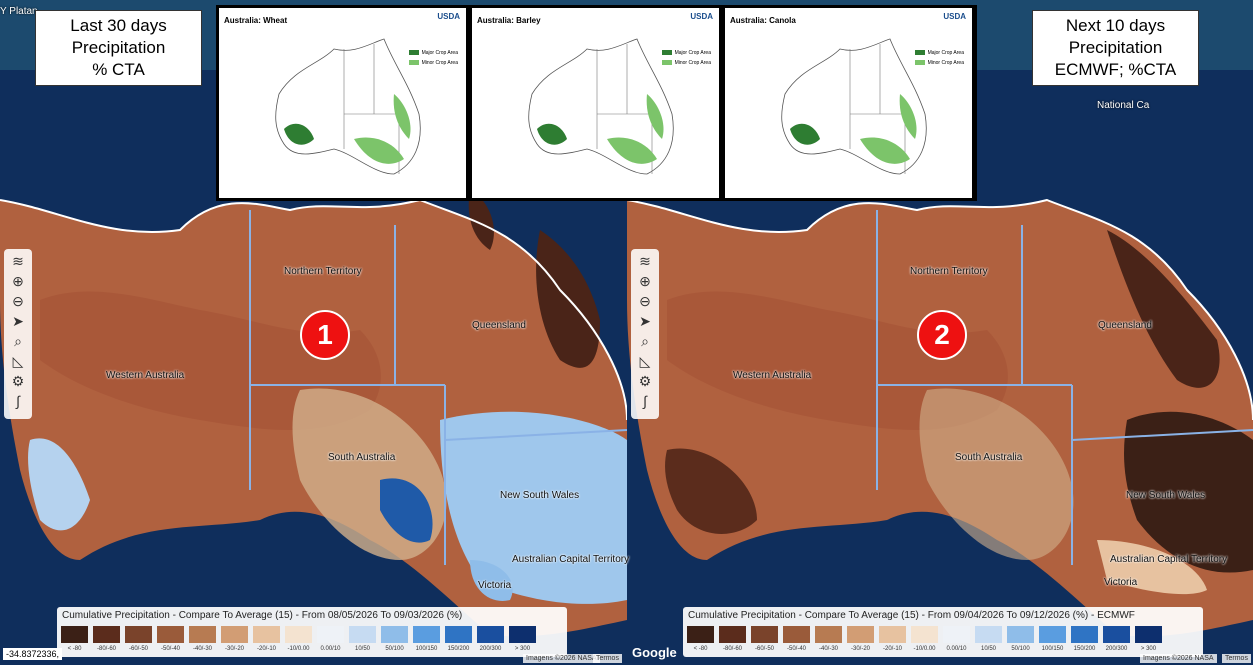 This screenshot has height=665, width=1253. What do you see at coordinates (654, 652) in the screenshot?
I see `google-logo: Google` at bounding box center [654, 652].